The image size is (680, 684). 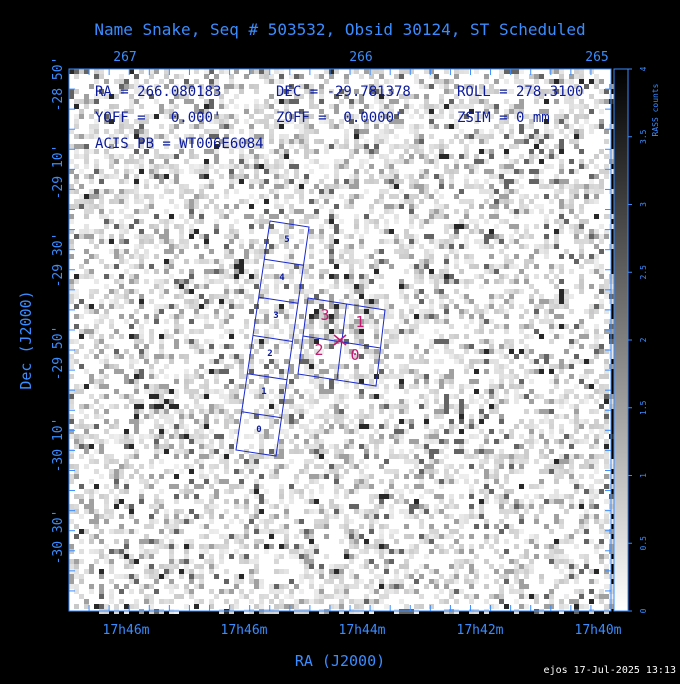 What do you see at coordinates (643, 204) in the screenshot?
I see `colorbar-tick-label: 3` at bounding box center [643, 204].